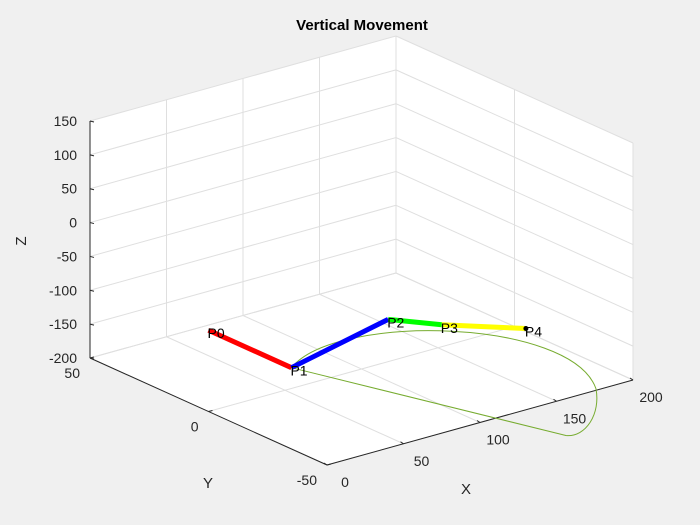 This screenshot has width=700, height=525. What do you see at coordinates (484, 326) in the screenshot?
I see `link-P3-P4` at bounding box center [484, 326].